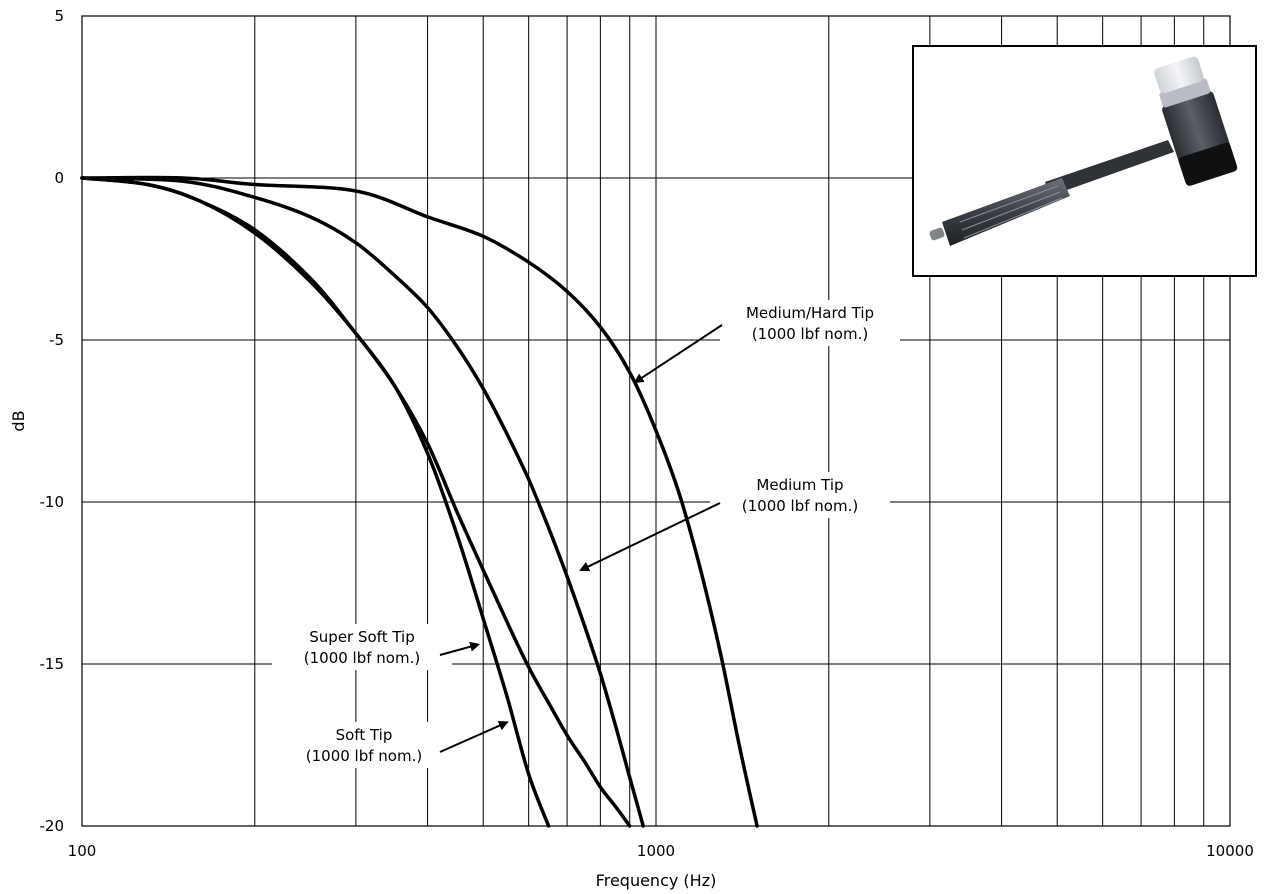  Describe the element at coordinates (82, 851) in the screenshot. I see `x-tick-label: 100` at that location.